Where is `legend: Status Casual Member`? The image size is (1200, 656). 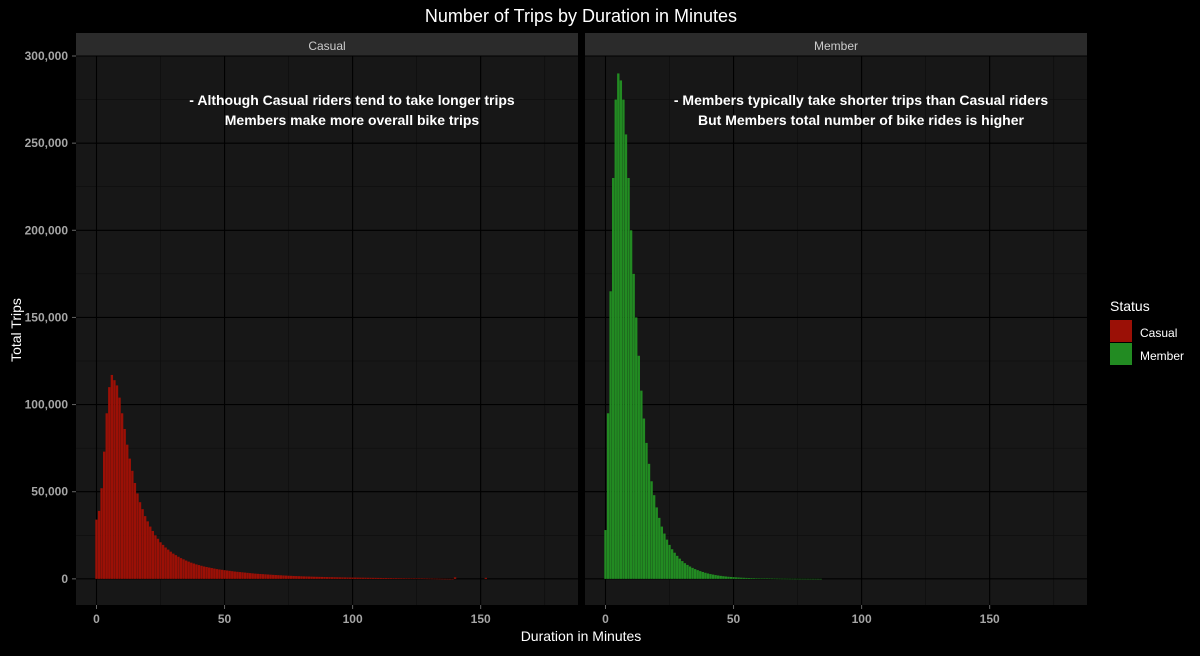
legend: Status Casual Member is located at coordinates (1147, 331).